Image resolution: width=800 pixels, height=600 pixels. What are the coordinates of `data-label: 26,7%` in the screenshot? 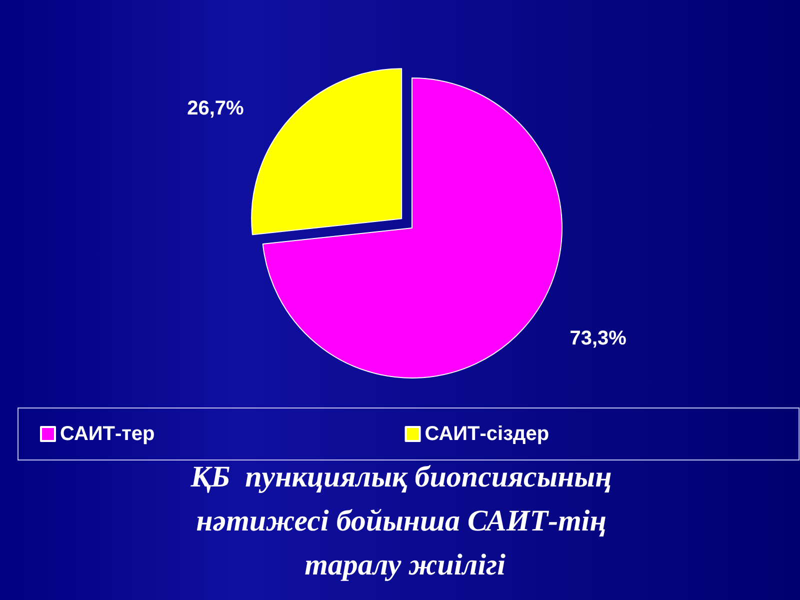 It's located at (215, 108).